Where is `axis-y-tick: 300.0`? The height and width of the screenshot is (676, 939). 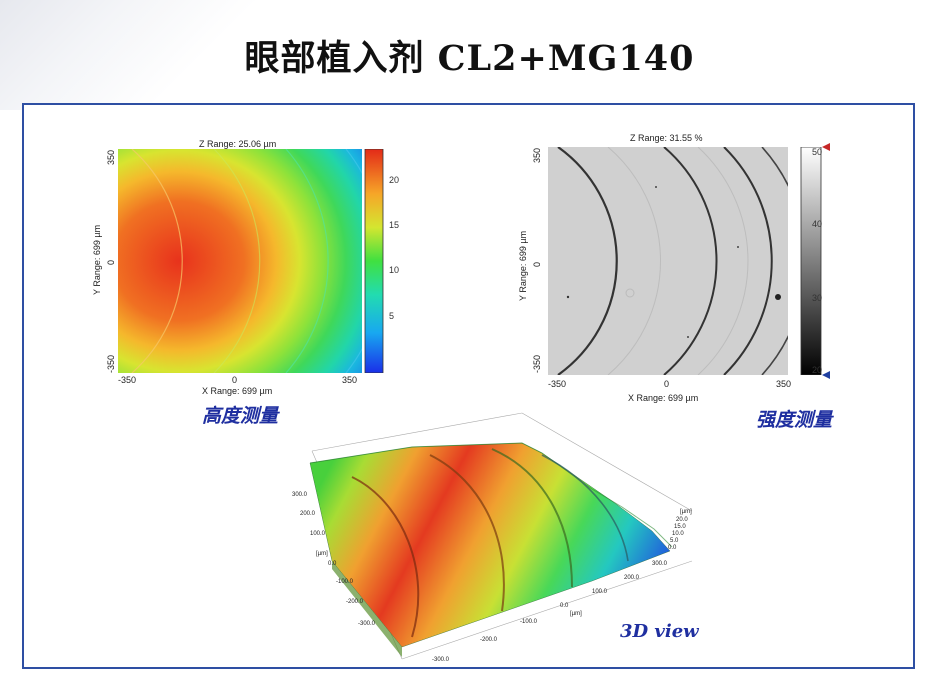
axis-y-tick: 300.0 is located at coordinates (300, 495).